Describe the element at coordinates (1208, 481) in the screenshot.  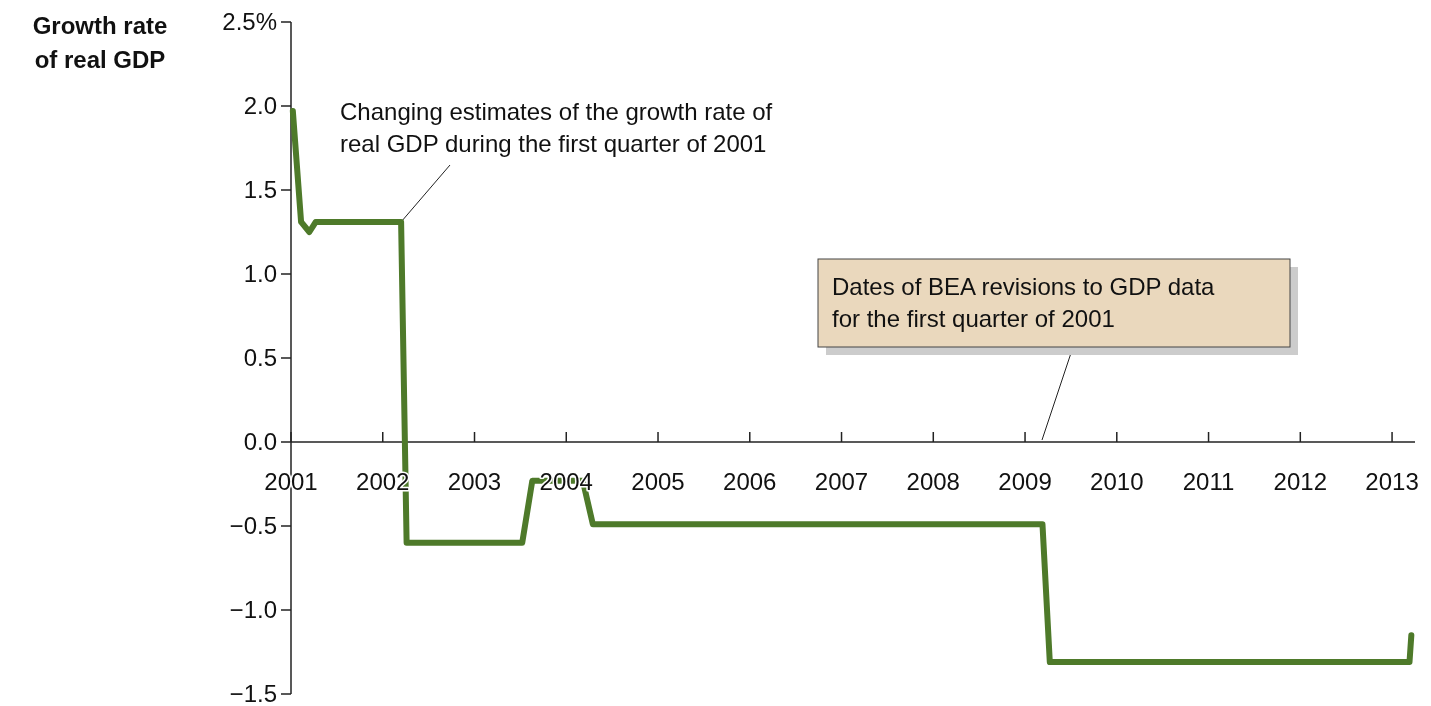
I see `x-tick-label: 2011` at that location.